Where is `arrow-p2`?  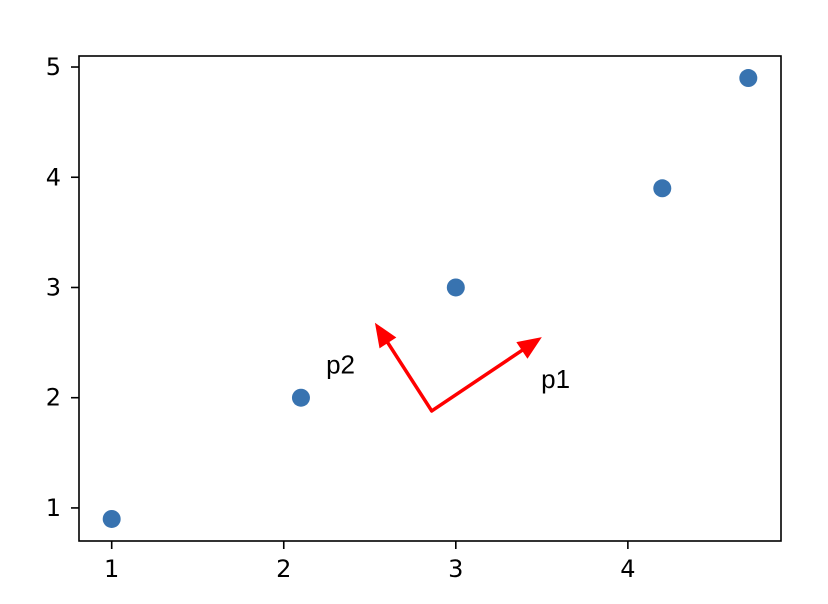 arrow-p2 is located at coordinates (404, 367).